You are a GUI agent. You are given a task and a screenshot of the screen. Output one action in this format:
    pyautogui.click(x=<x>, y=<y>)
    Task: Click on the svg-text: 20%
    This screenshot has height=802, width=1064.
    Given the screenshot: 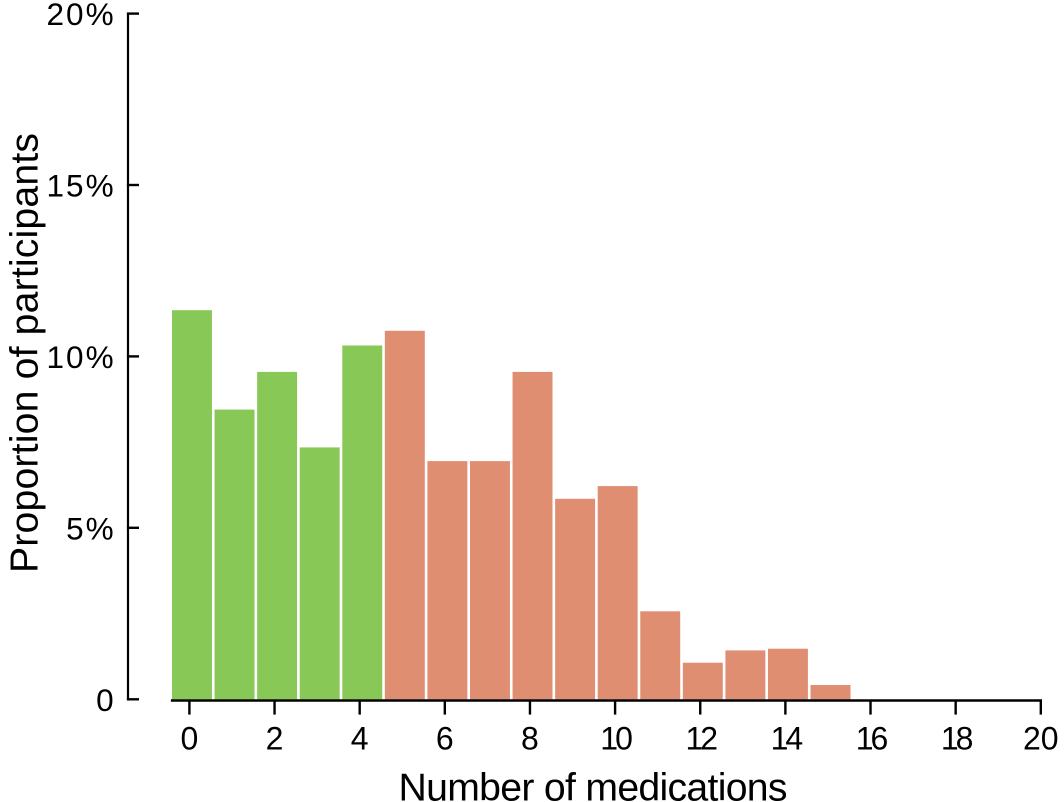 What is the action you would take?
    pyautogui.click(x=80, y=16)
    